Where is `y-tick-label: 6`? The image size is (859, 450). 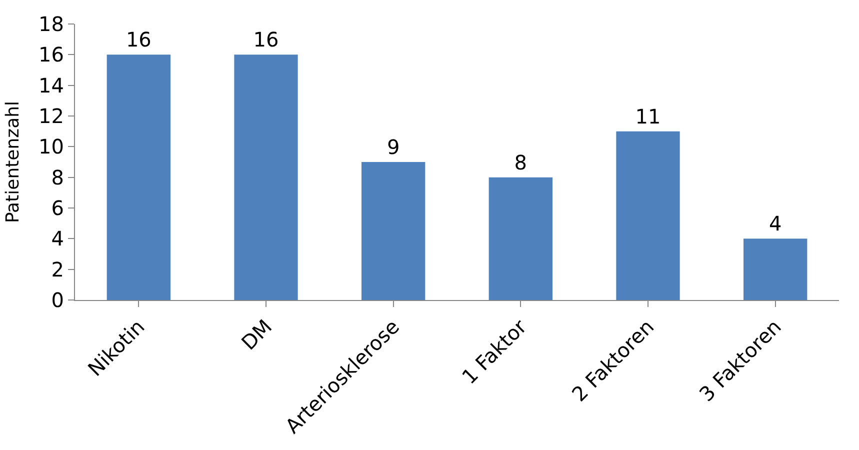 y-tick-label: 6 is located at coordinates (57, 208).